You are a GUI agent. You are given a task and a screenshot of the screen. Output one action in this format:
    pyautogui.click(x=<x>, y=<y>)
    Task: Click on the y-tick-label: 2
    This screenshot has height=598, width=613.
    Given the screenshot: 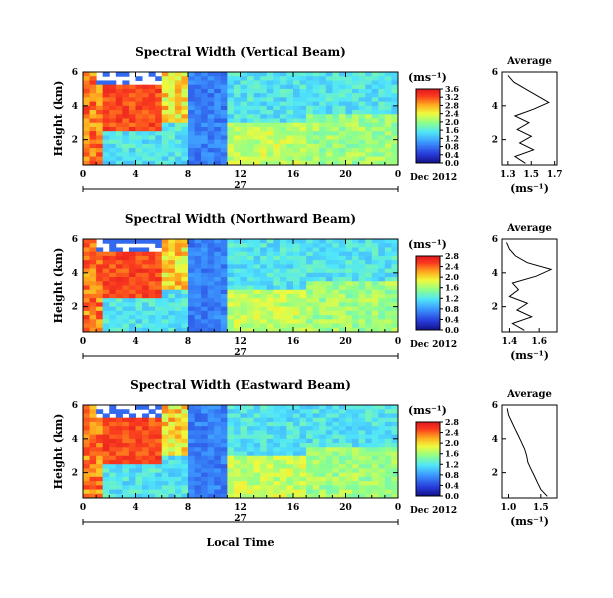 What is the action you would take?
    pyautogui.click(x=75, y=308)
    